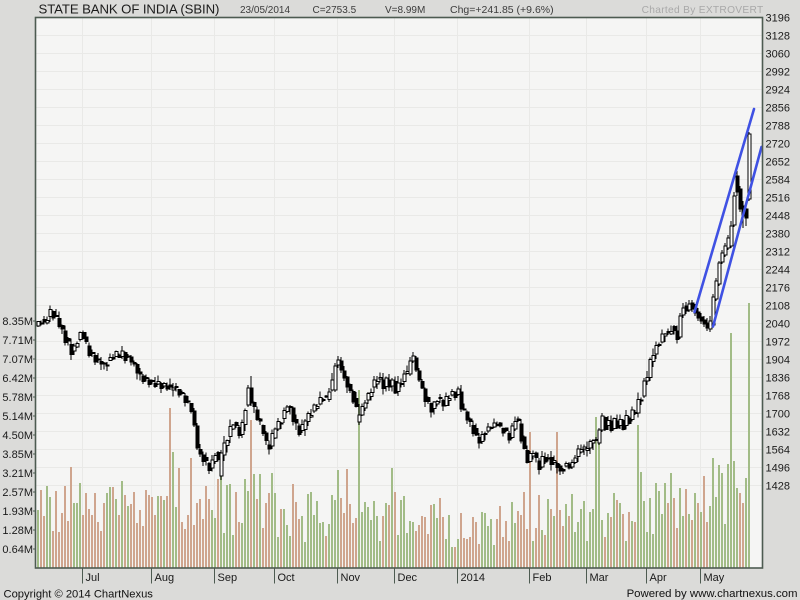  Describe the element at coordinates (542, 578) in the screenshot. I see `svg-text: Feb` at that location.